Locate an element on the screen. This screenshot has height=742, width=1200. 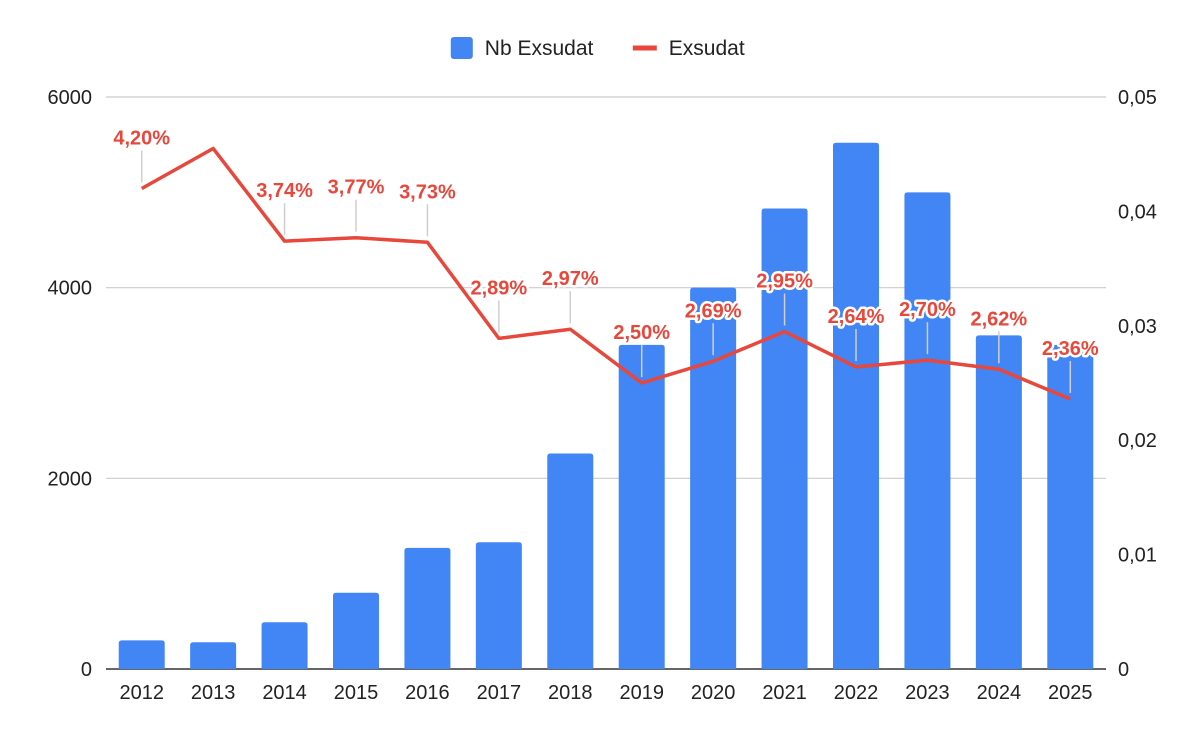
data-label: 2,62% is located at coordinates (998, 319).